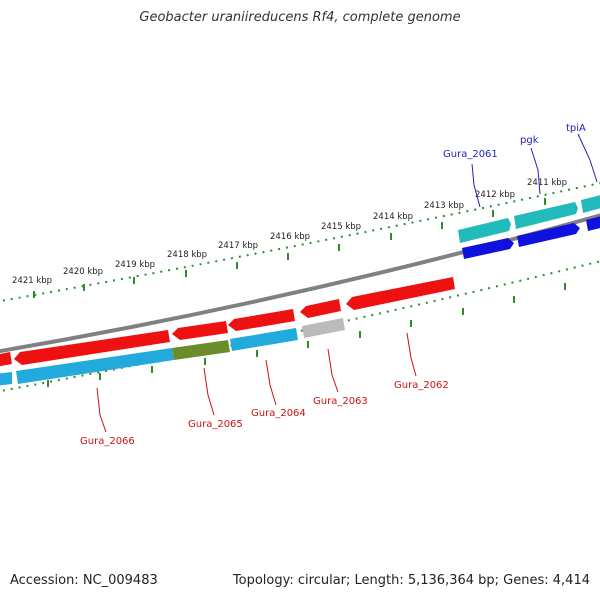  Describe the element at coordinates (495, 195) in the screenshot. I see `scale-label: 2412 kbp` at that location.